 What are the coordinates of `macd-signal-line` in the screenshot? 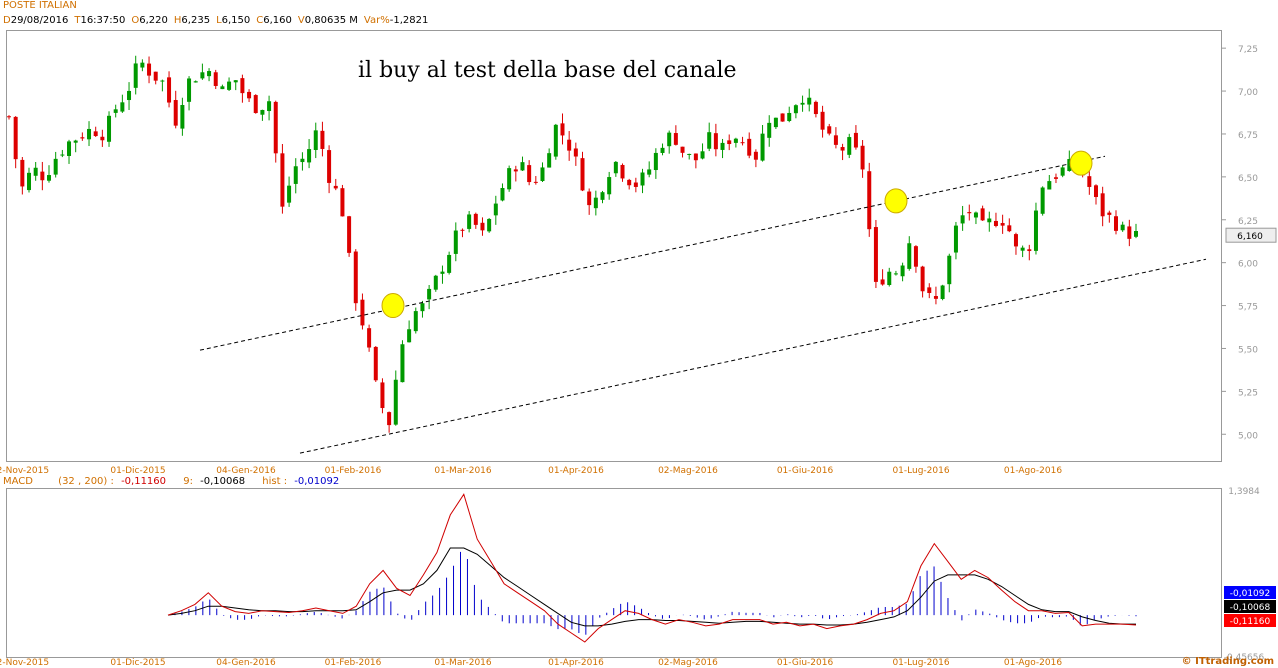 It's located at (651, 587).